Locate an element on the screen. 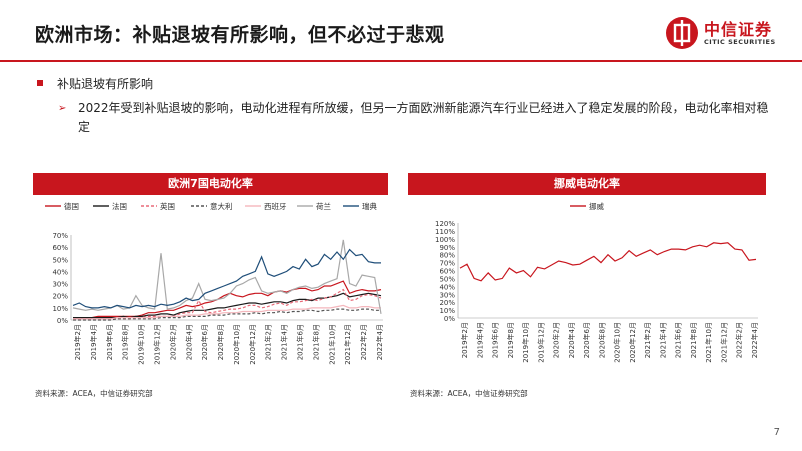  series-line-意大利 is located at coordinates (227, 314).